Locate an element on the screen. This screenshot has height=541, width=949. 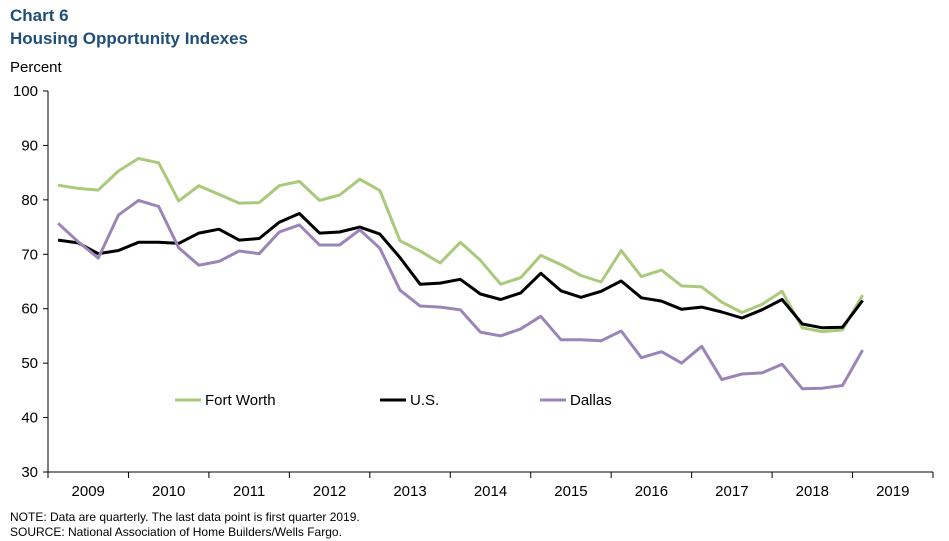
y-tick-label: 30 is located at coordinates (29, 472).